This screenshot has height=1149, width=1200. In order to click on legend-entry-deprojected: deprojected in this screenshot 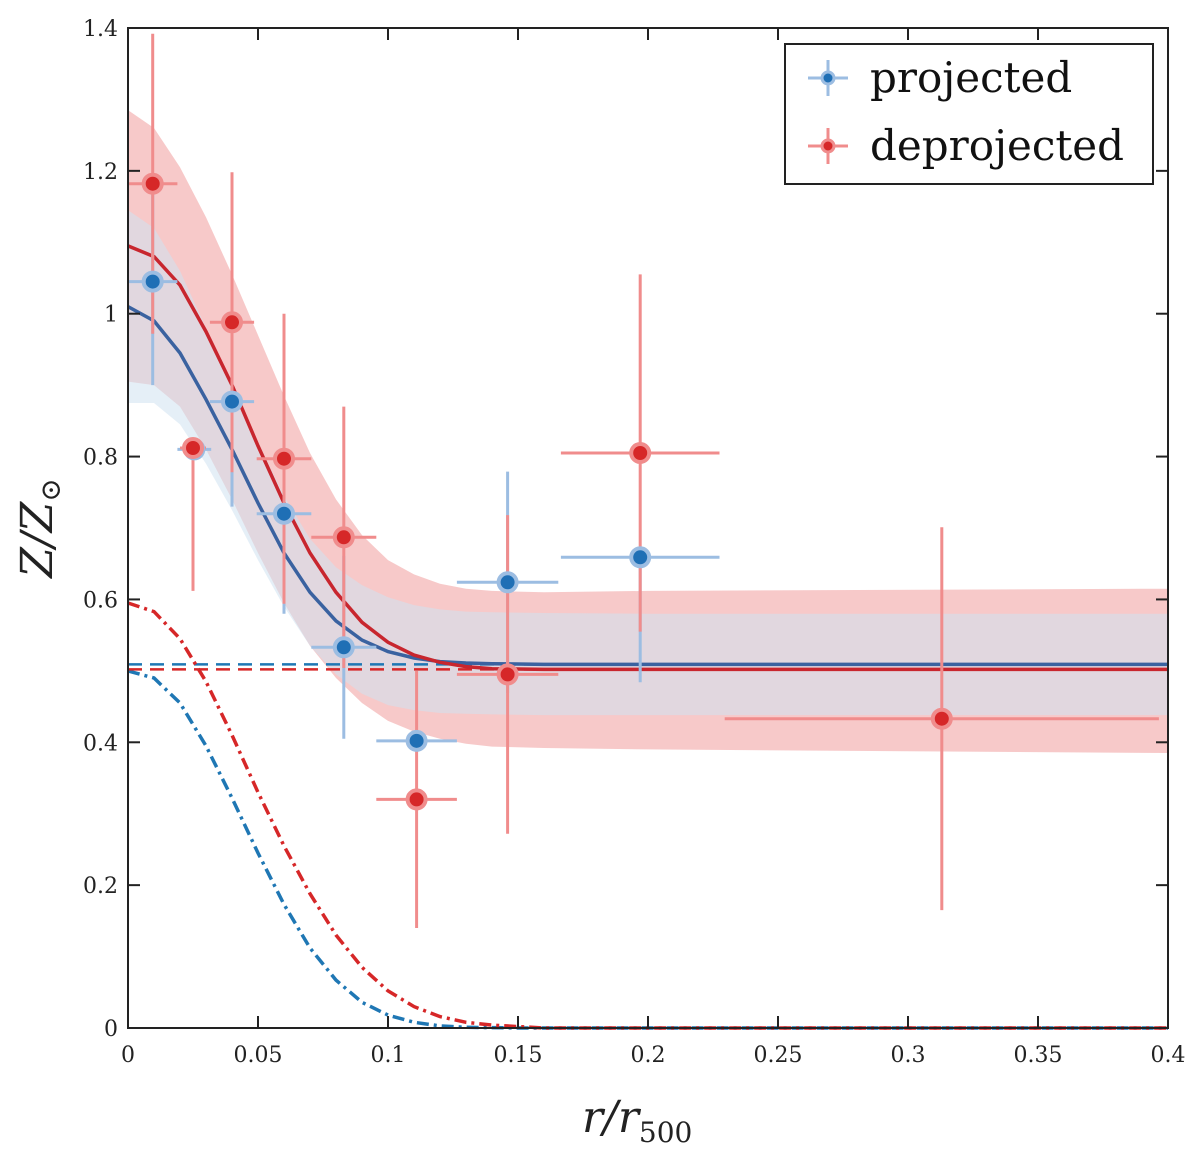, I will do `click(966, 145)`.